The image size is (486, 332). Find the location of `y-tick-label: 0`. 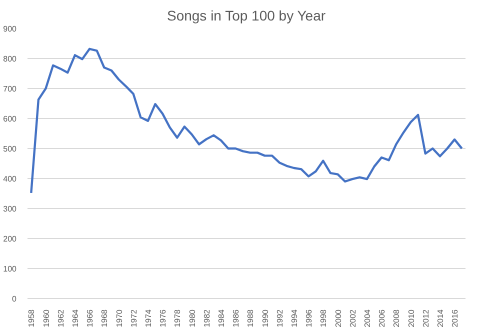

y-tick-label: 0 is located at coordinates (15, 299).